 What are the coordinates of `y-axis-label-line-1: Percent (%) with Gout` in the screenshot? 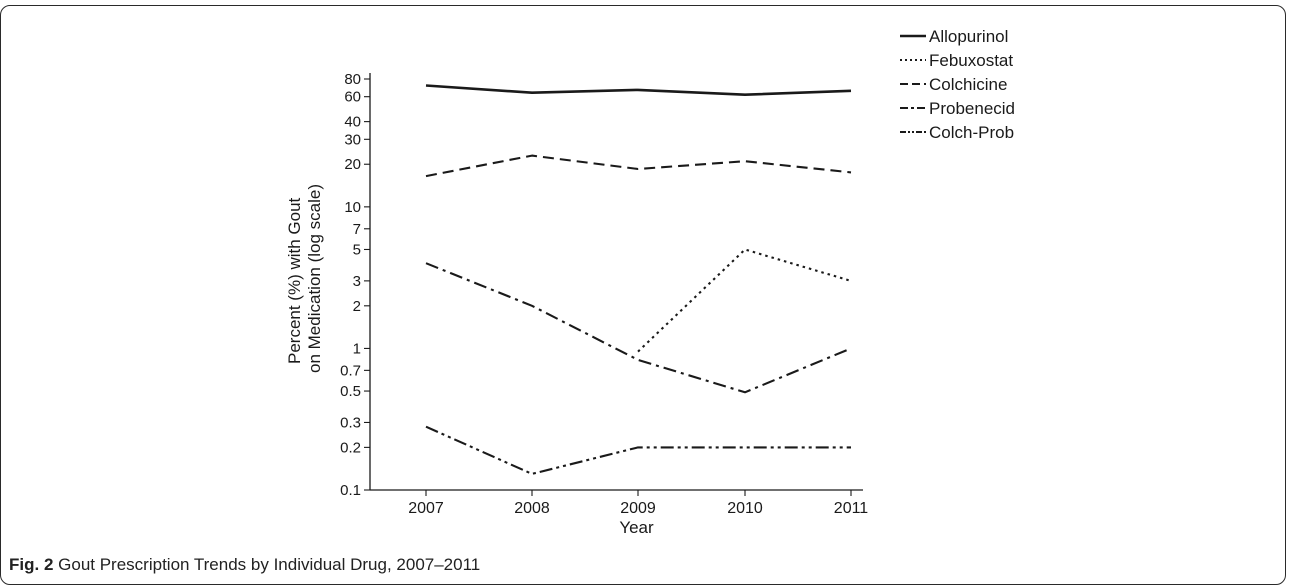 It's located at (294, 280).